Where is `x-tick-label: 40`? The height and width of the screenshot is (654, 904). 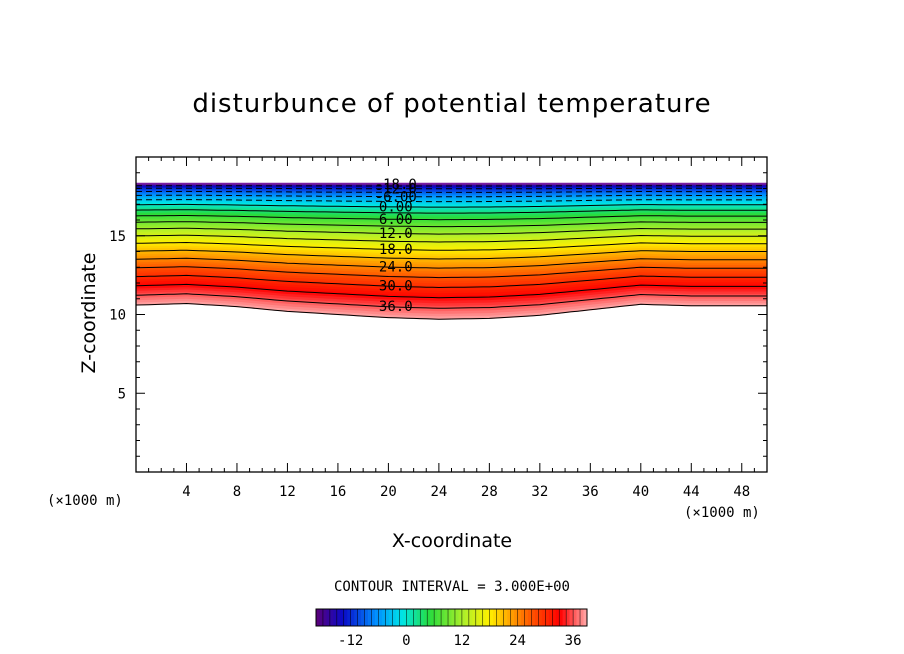 x-tick-label: 40 is located at coordinates (640, 492).